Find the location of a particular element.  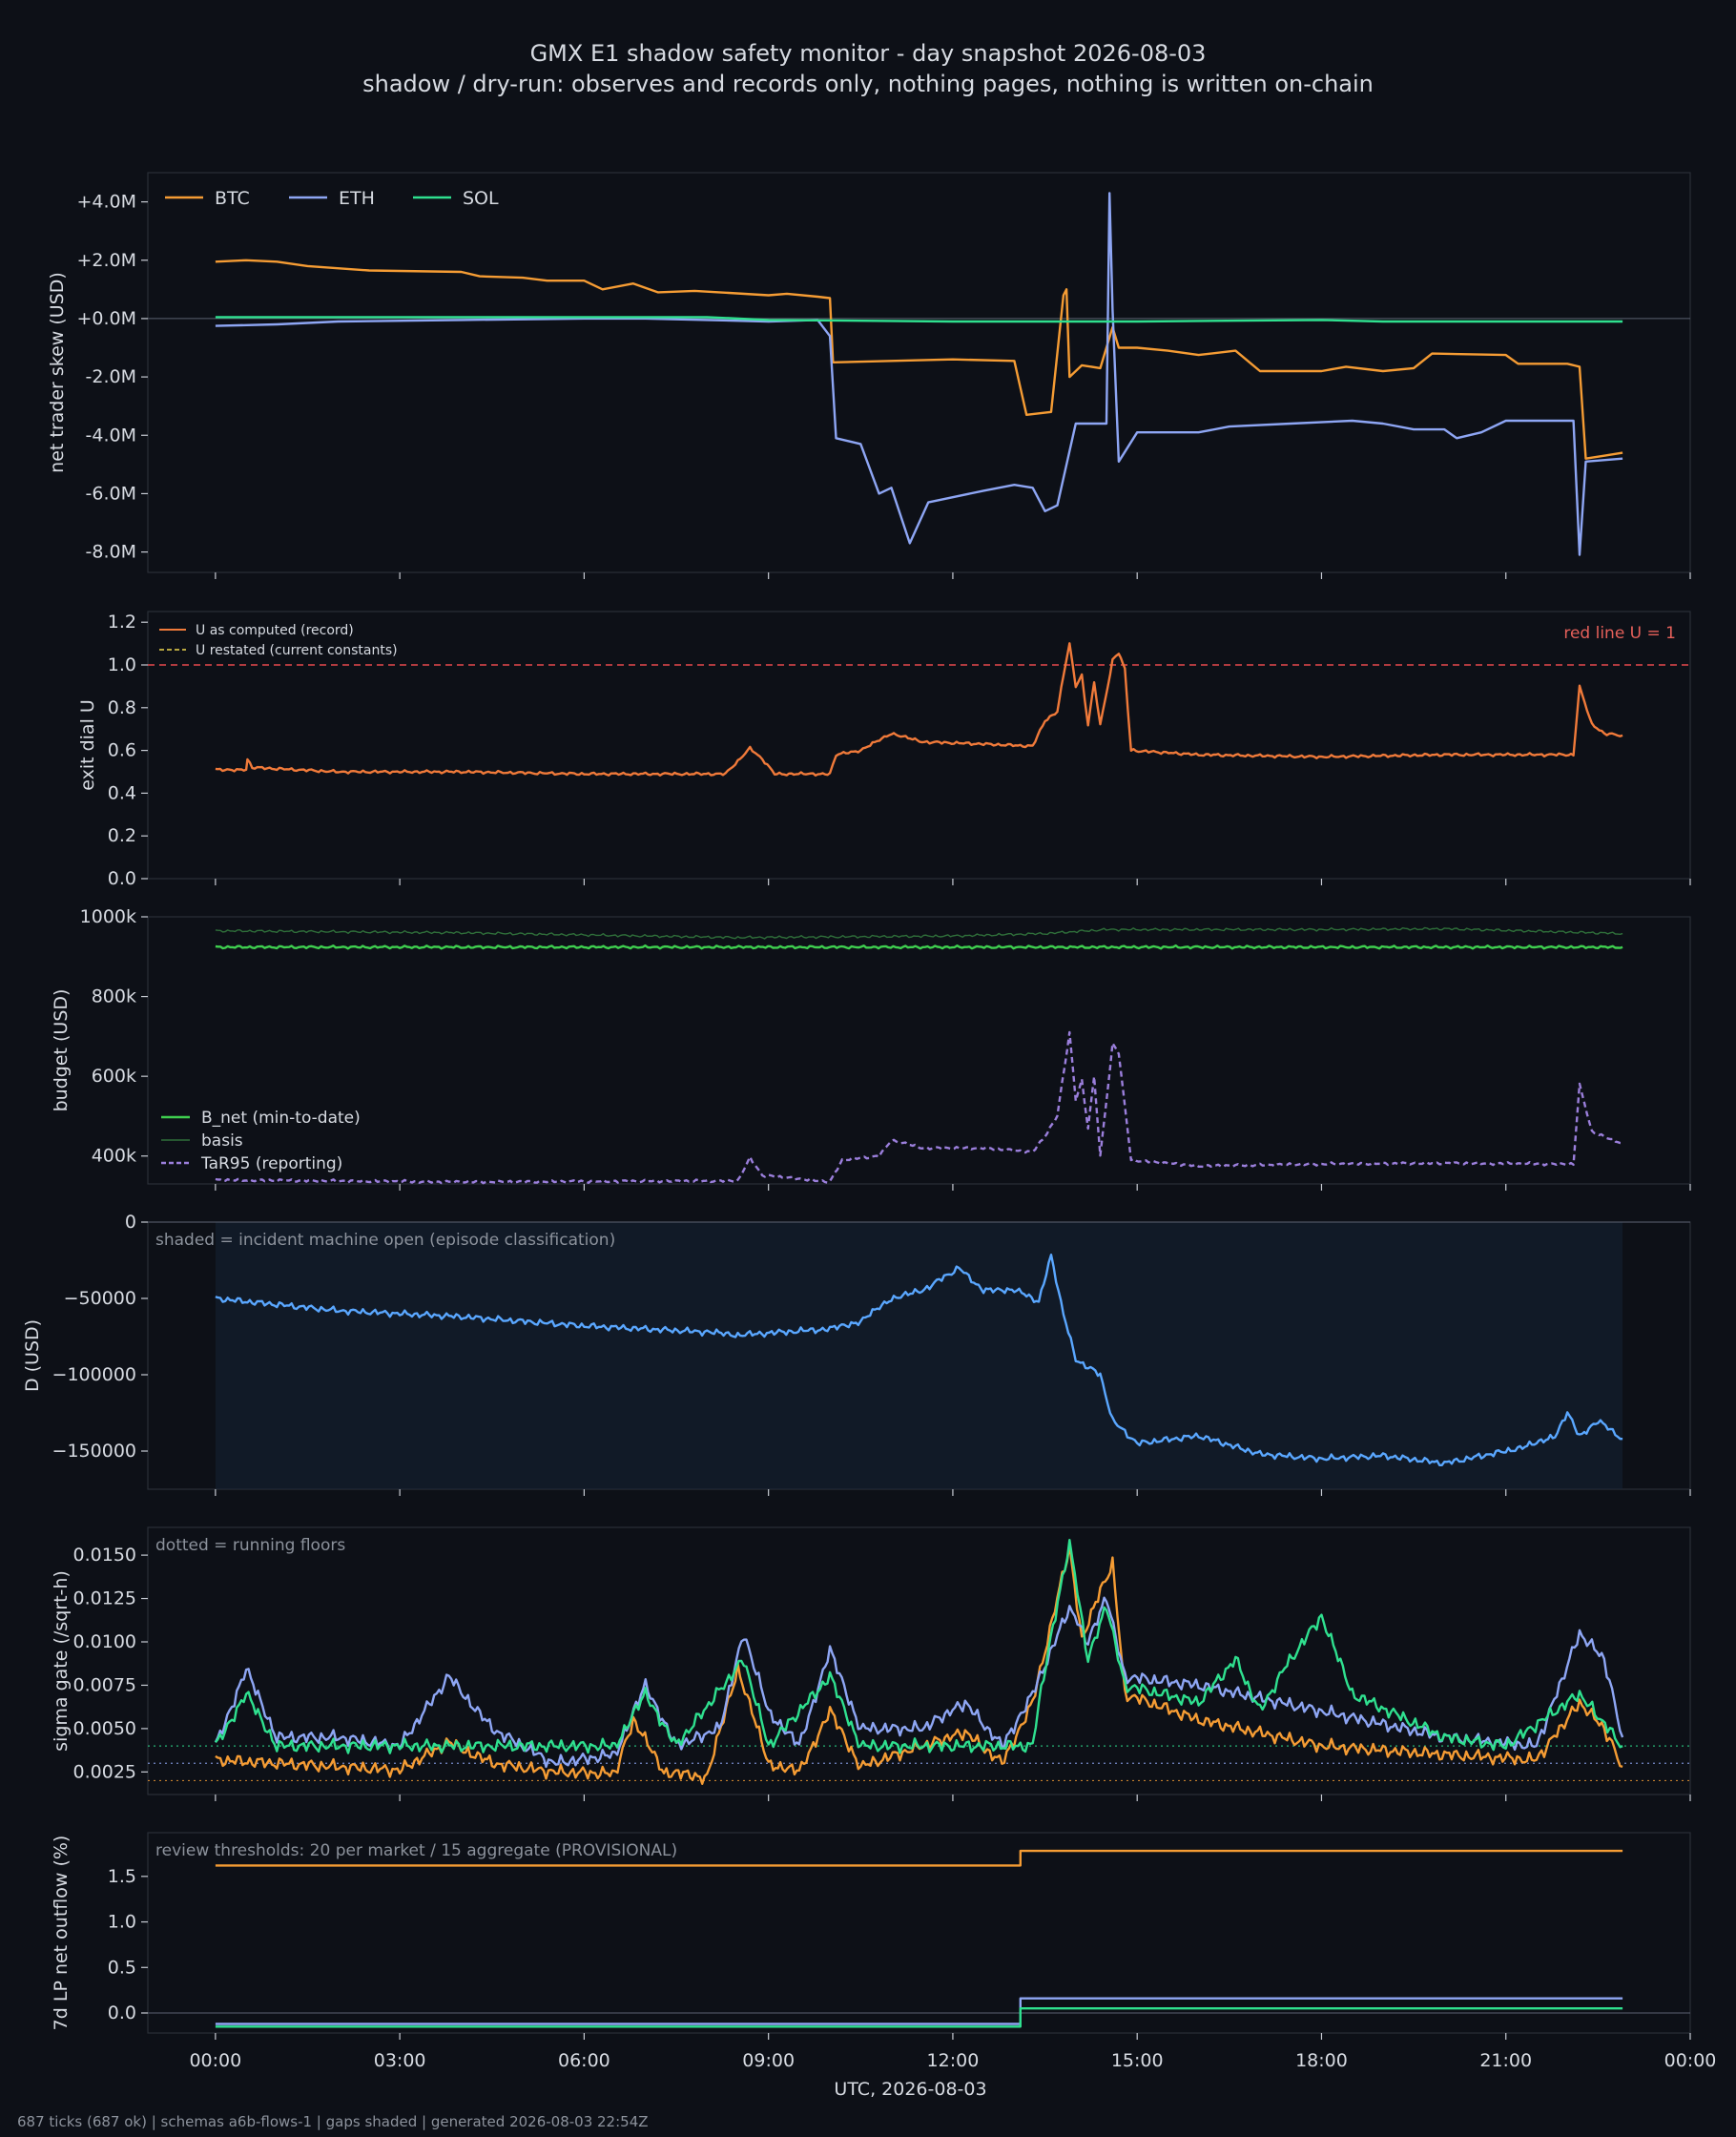

d-ytick-label: −50000 is located at coordinates (100, 1298).